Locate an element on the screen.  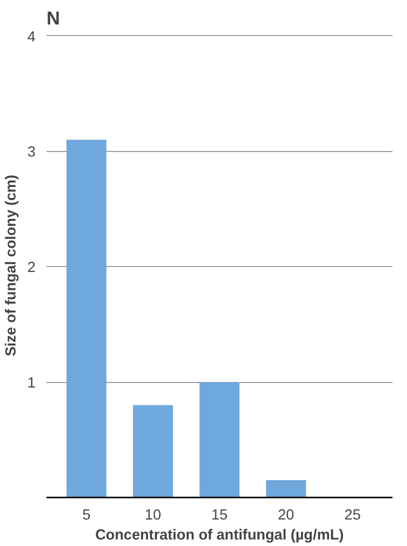
x-tick-label: 15 is located at coordinates (219, 516).